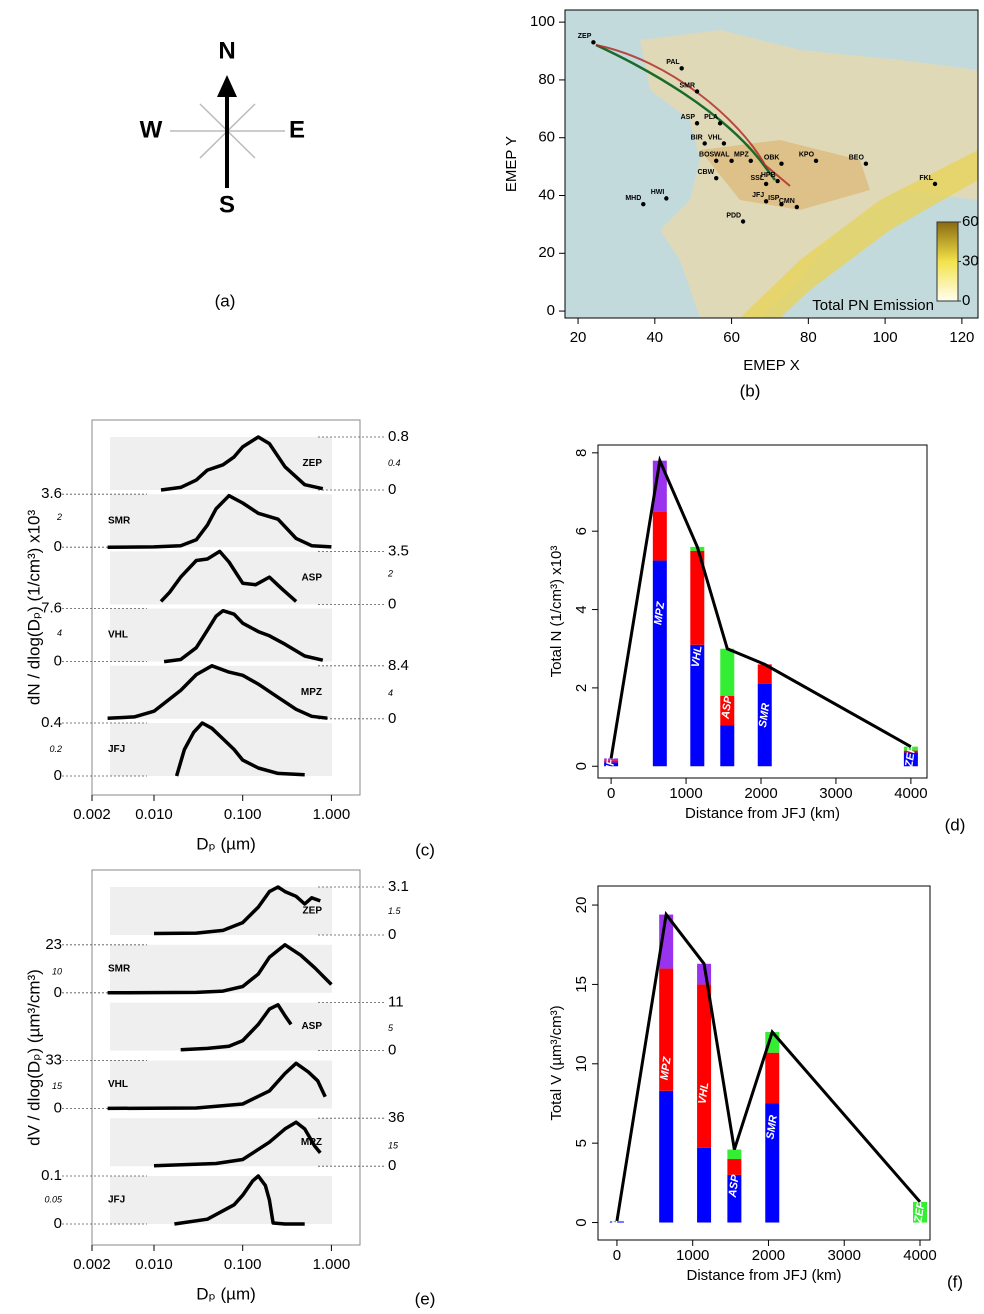 The width and height of the screenshot is (984, 1314). I want to click on bar-label: SMR, so click(764, 715).